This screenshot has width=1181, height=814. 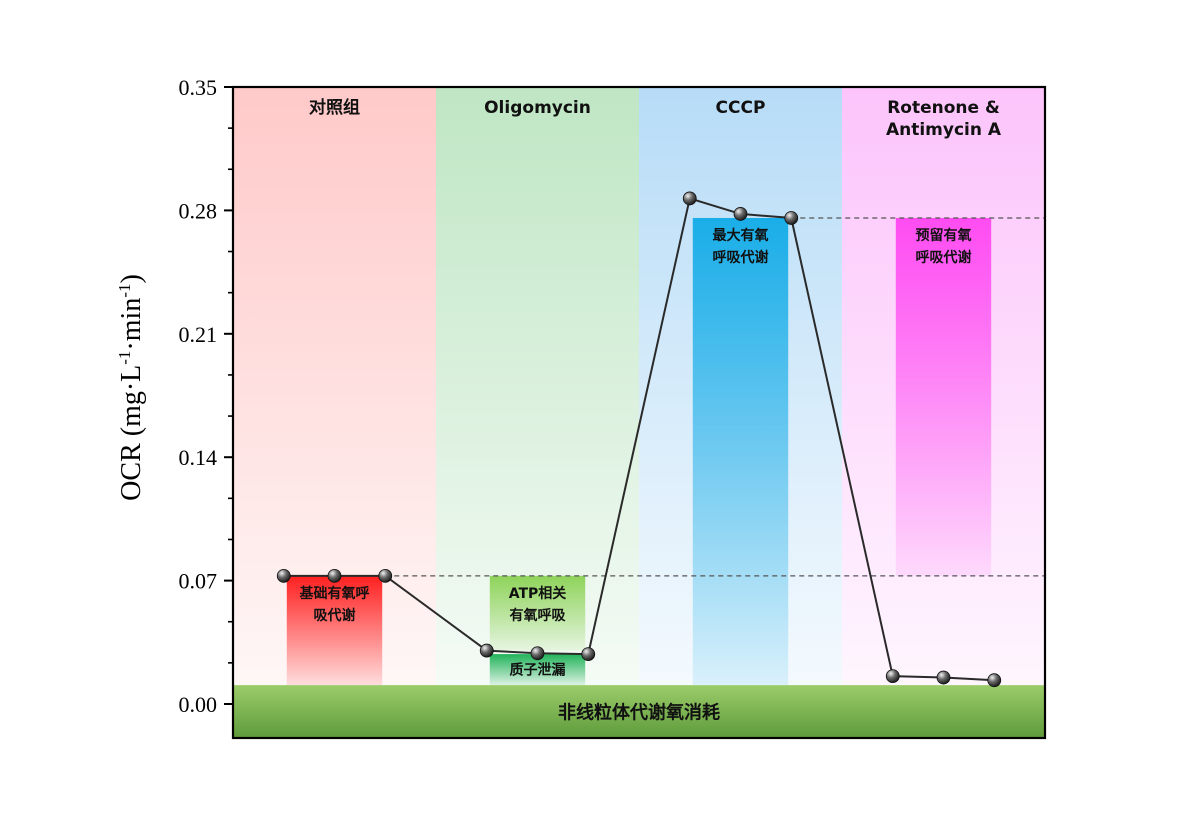 I want to click on annotation-box-label: 质子泄漏, so click(x=538, y=670).